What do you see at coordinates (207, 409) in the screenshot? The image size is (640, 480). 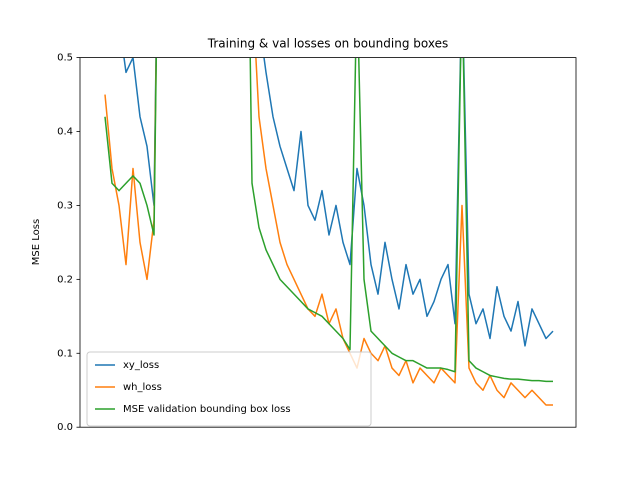 I see `legend-label: MSE validation bounding box loss` at bounding box center [207, 409].